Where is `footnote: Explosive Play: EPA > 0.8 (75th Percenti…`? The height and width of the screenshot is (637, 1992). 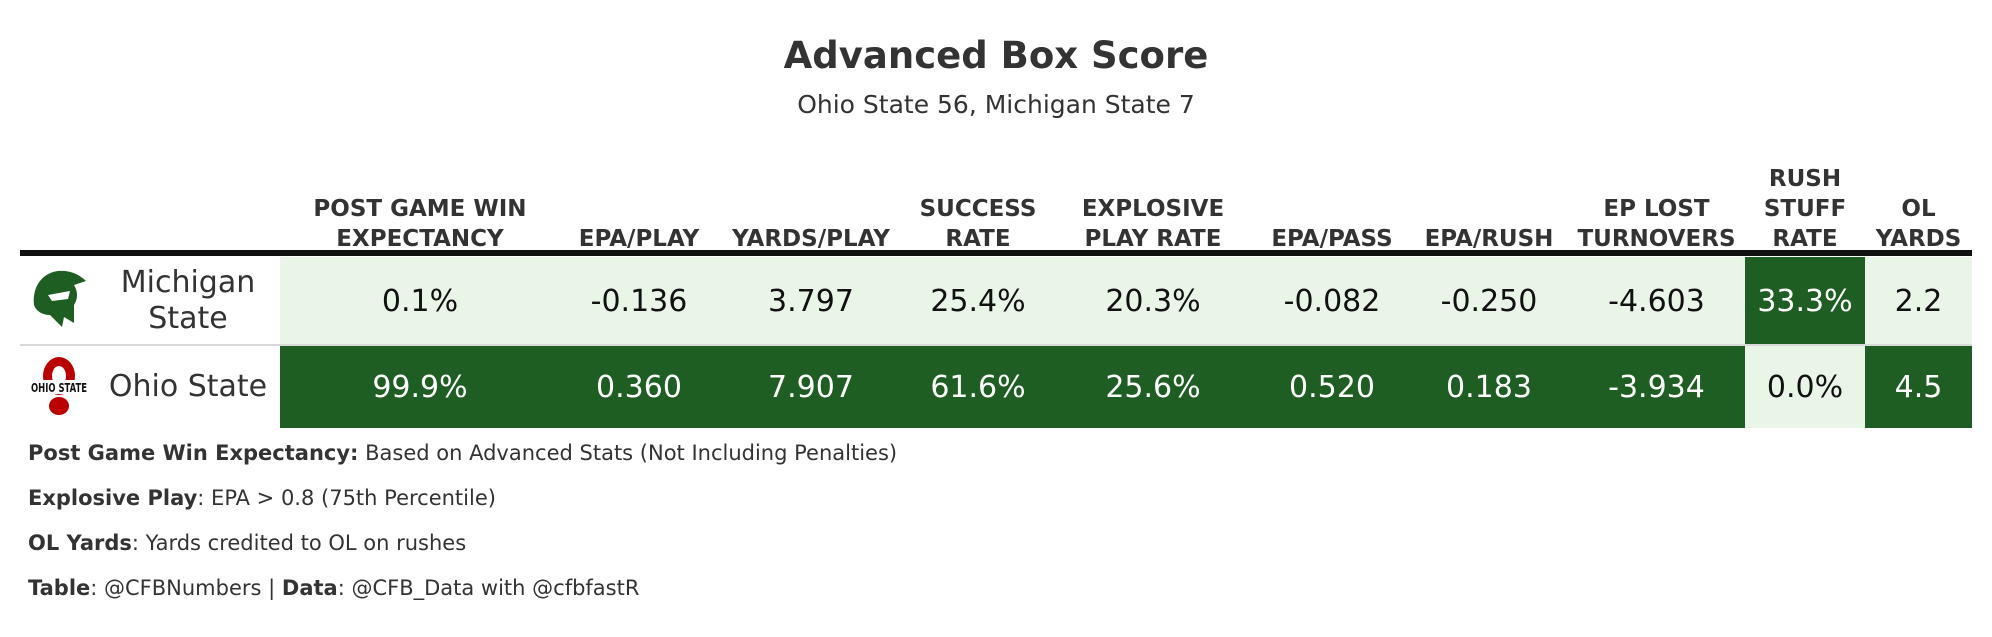 footnote: Explosive Play: EPA > 0.8 (75th Percenti… is located at coordinates (262, 498).